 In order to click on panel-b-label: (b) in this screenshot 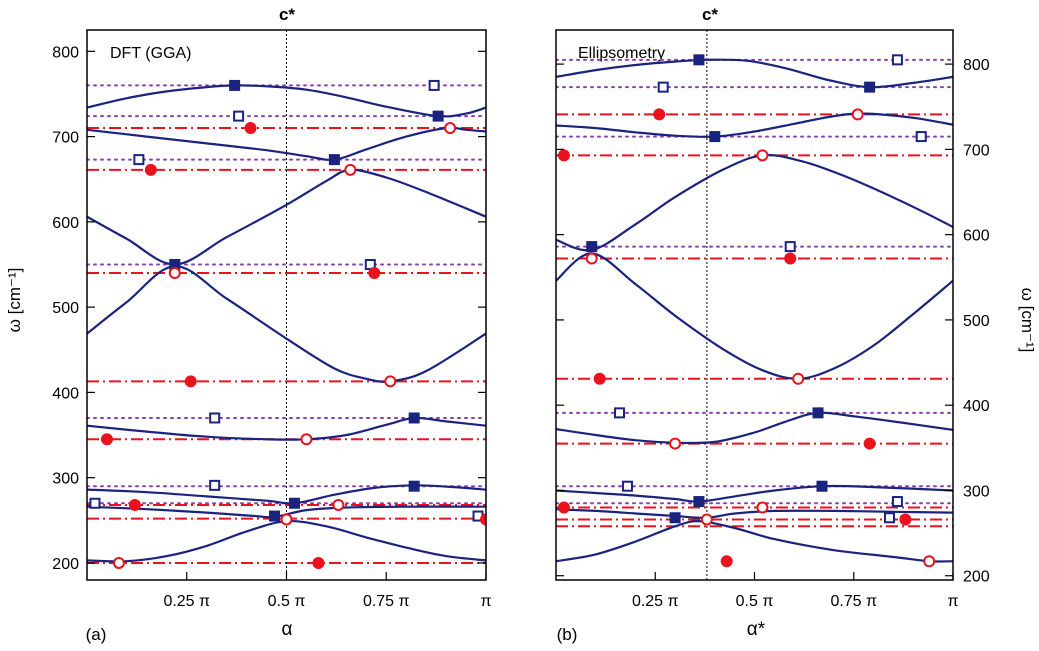, I will do `click(567, 634)`.